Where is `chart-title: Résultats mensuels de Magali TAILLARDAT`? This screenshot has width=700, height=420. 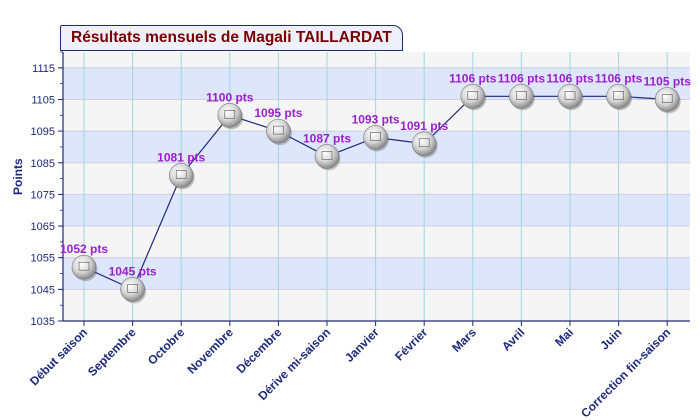
chart-title: Résultats mensuels de Magali TAILLARDAT is located at coordinates (231, 38).